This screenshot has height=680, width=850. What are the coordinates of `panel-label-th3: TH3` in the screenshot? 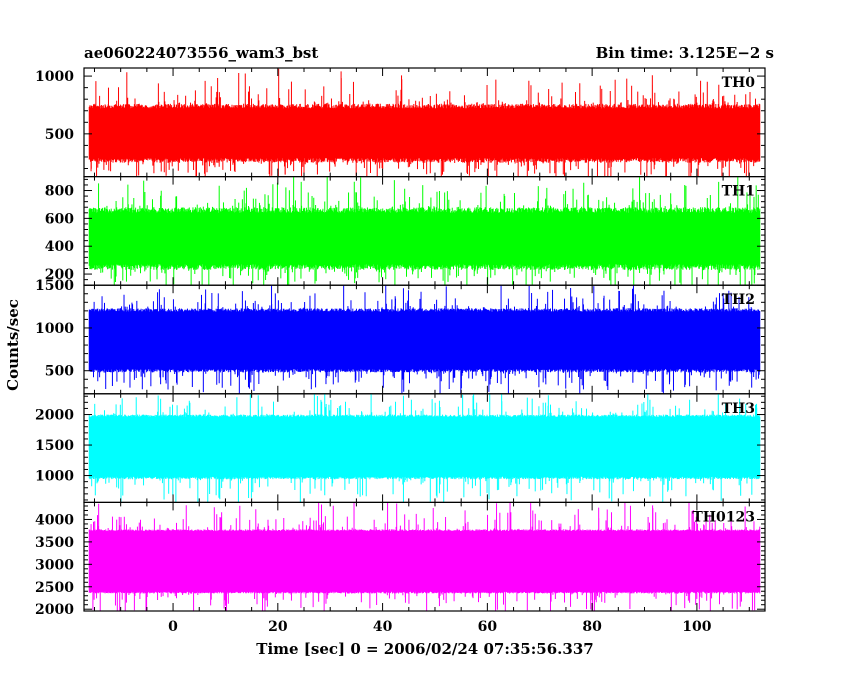 It's located at (738, 409).